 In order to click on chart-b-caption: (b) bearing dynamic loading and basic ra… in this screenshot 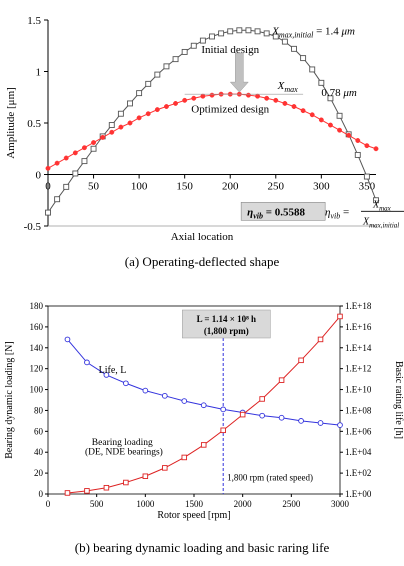, I will do `click(202, 547)`.